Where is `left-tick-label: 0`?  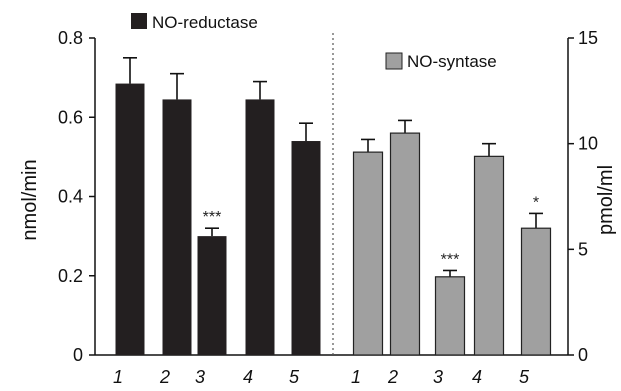
left-tick-label: 0 is located at coordinates (78, 355).